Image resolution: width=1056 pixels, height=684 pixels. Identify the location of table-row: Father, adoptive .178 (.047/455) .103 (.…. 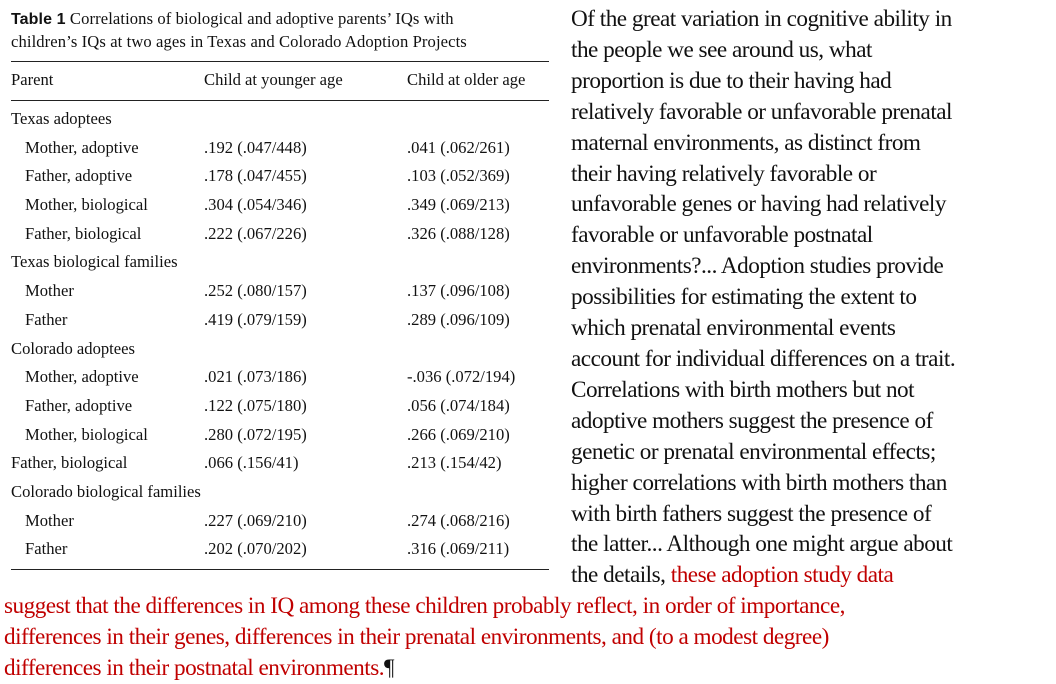
(280, 176).